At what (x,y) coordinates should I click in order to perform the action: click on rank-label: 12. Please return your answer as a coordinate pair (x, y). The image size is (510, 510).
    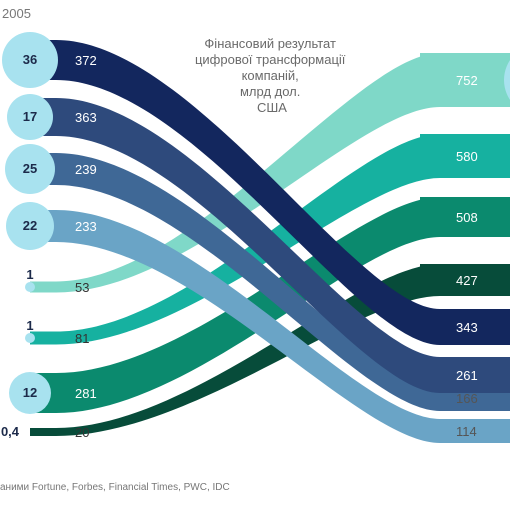
    Looking at the image, I should click on (30, 392).